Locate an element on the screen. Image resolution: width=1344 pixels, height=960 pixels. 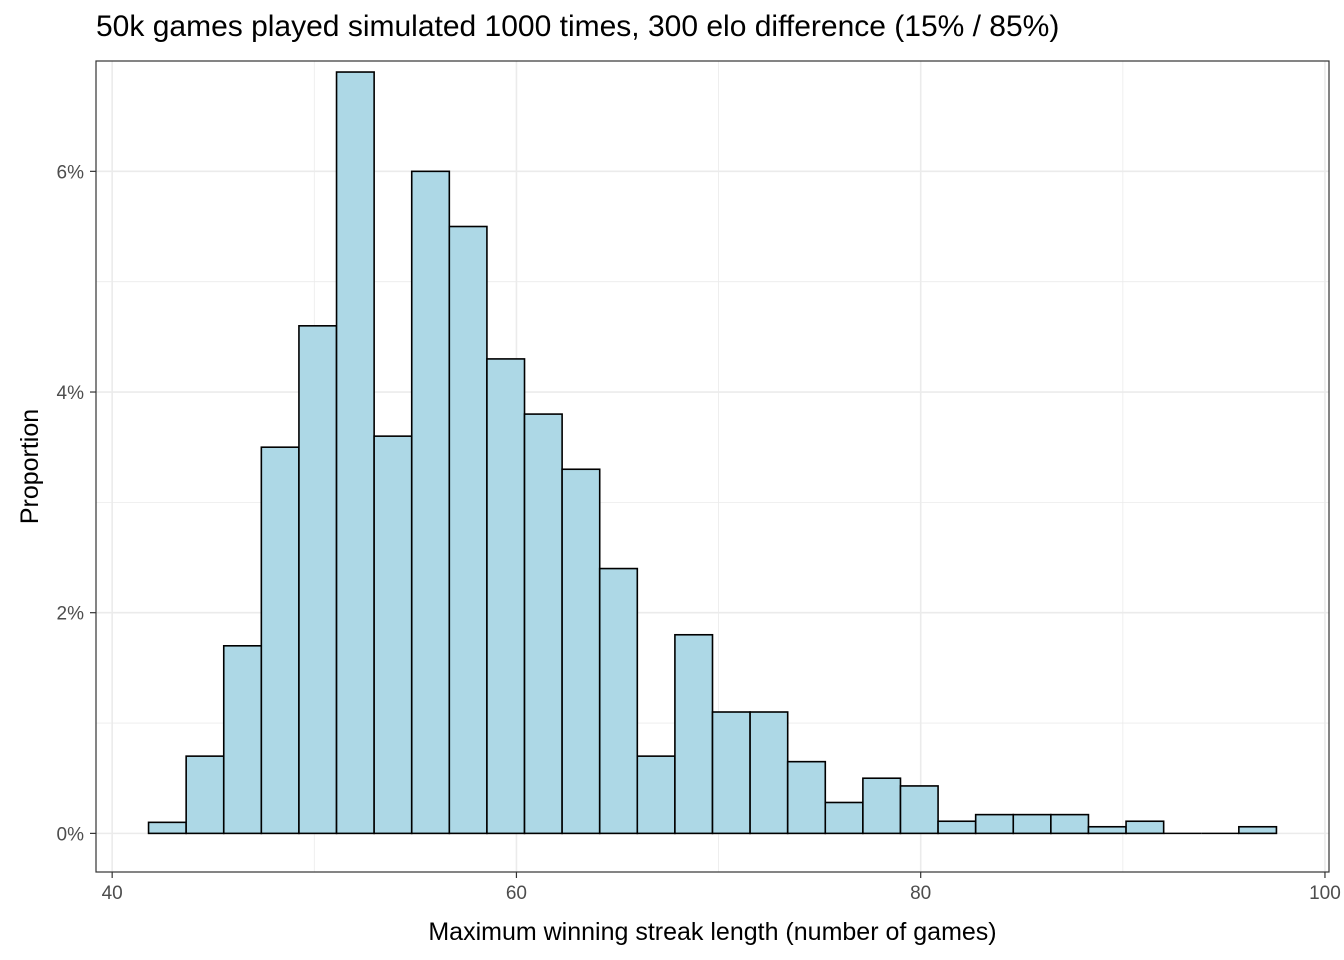
x-tick-label: 80 is located at coordinates (920, 893).